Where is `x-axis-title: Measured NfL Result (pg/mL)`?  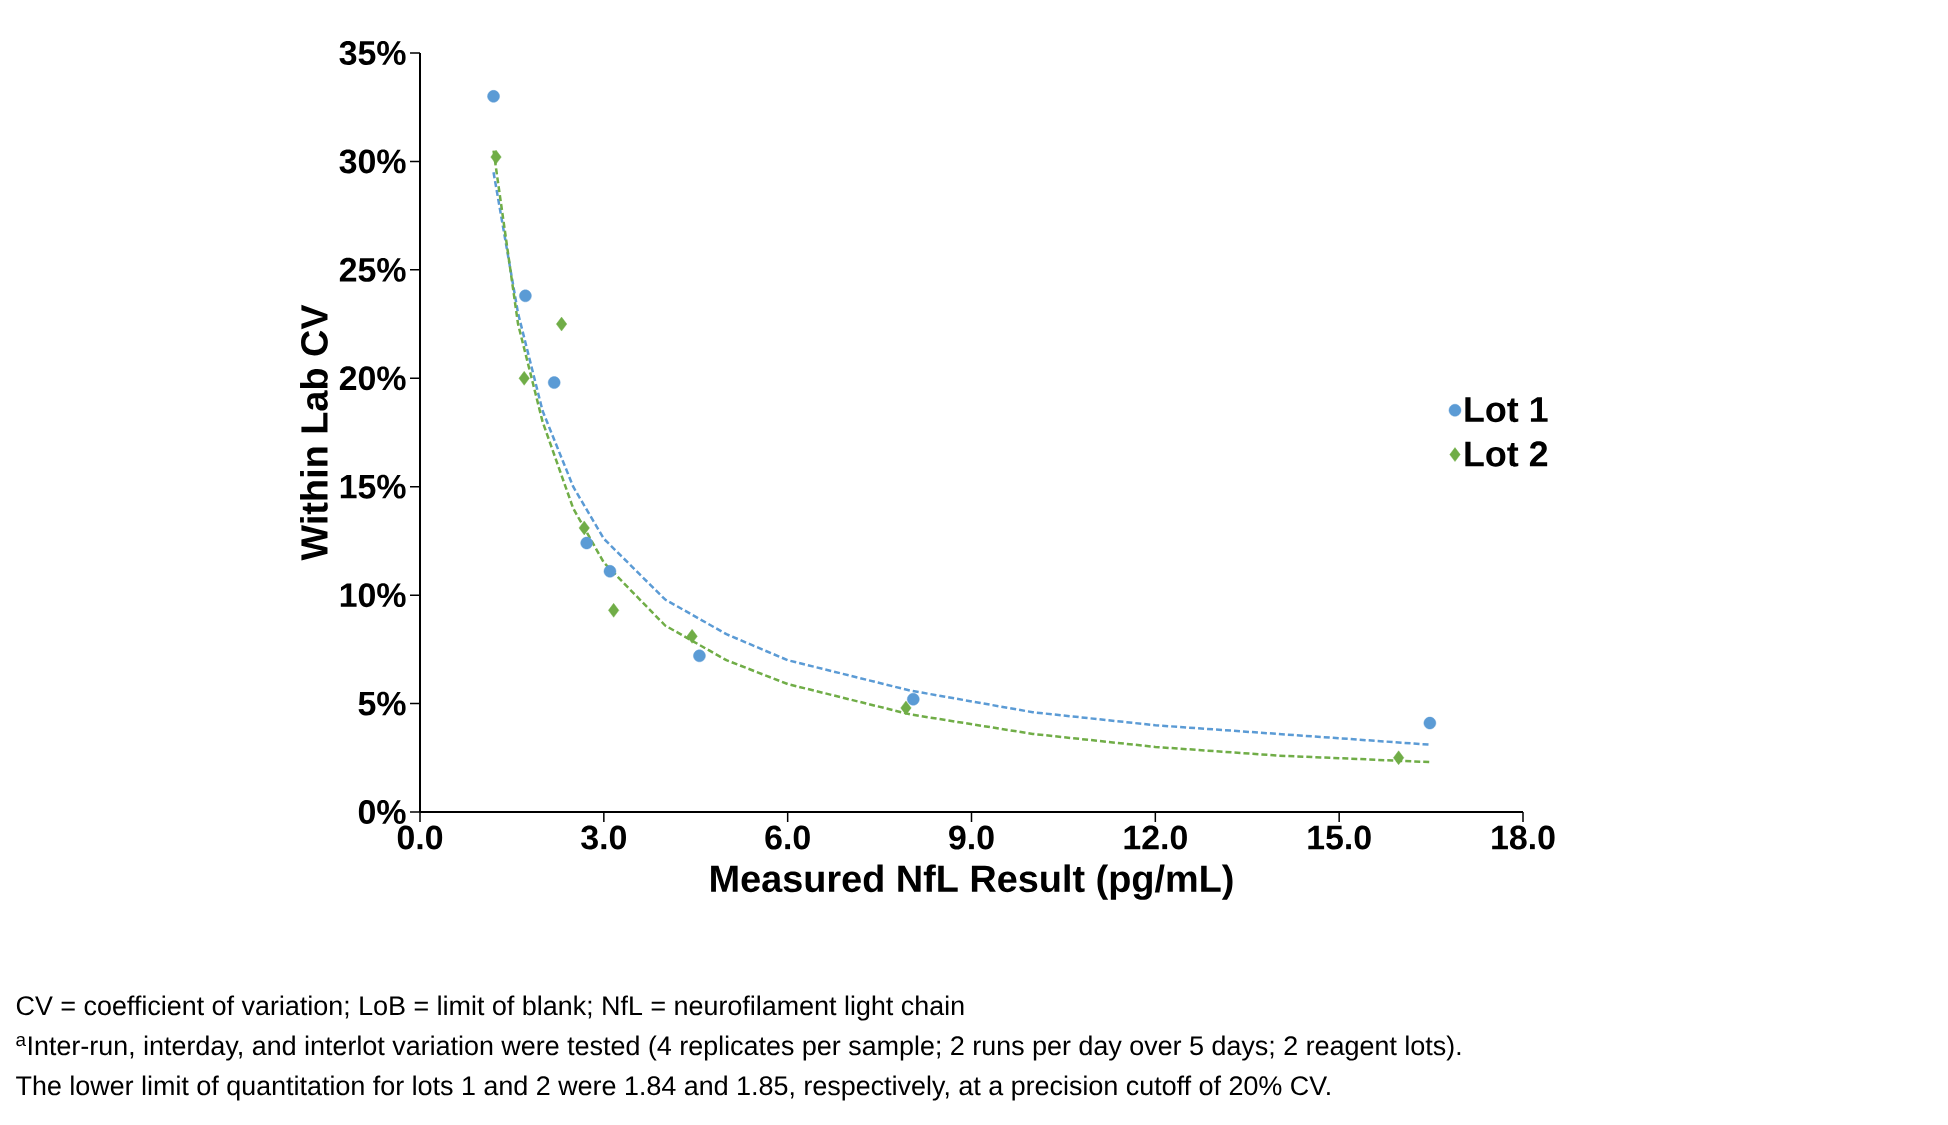 x-axis-title: Measured NfL Result (pg/mL) is located at coordinates (972, 882).